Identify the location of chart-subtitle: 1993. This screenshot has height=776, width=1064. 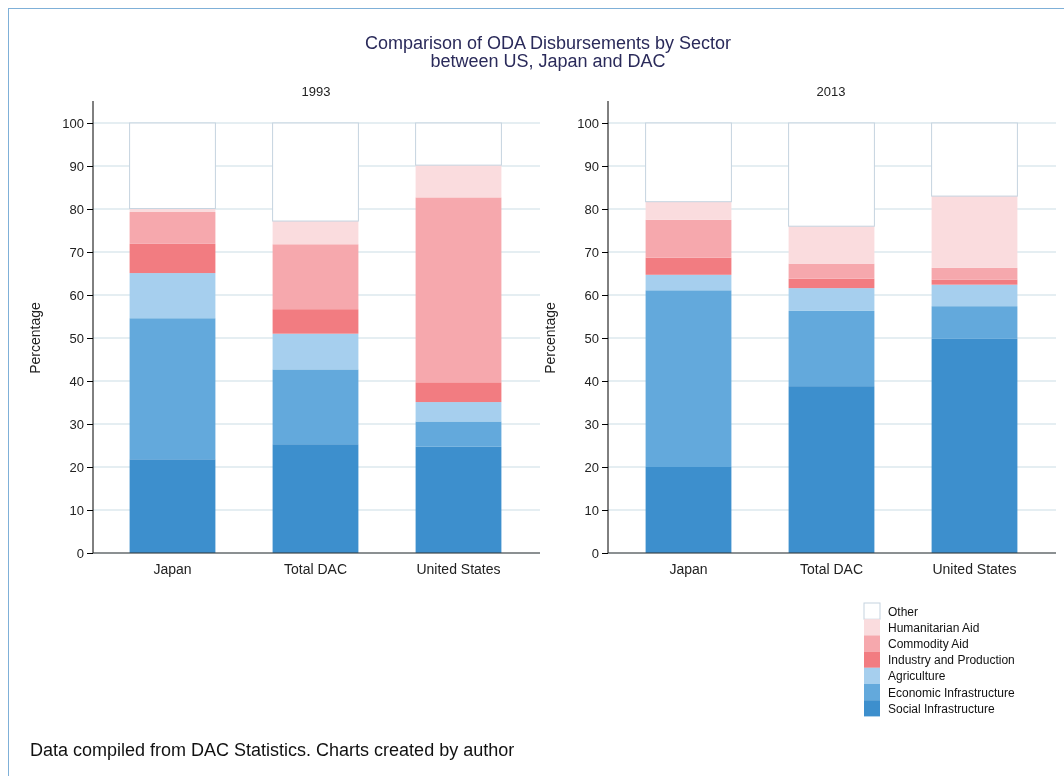
(316, 91).